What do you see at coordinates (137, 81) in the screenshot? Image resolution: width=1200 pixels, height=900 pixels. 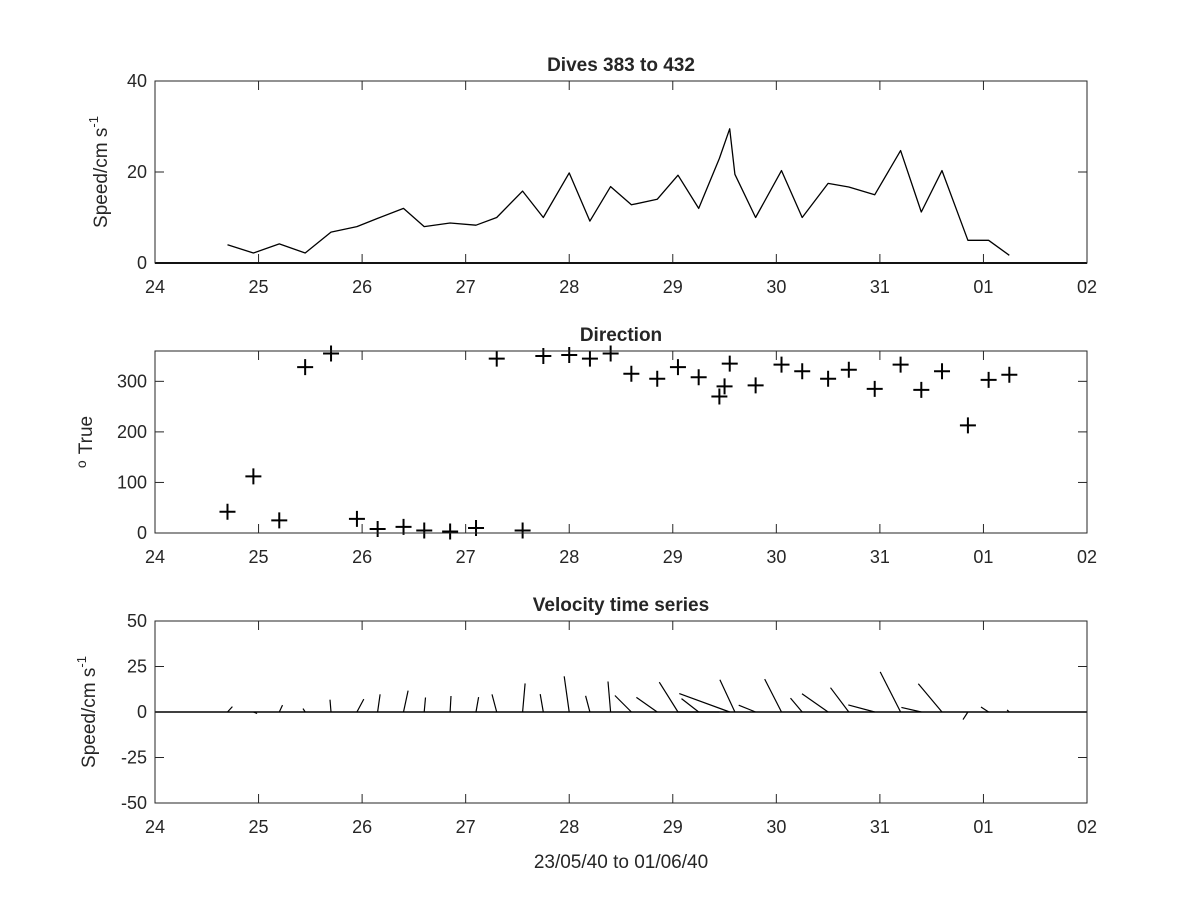 I see `speed-panel-ytick-label: 40` at bounding box center [137, 81].